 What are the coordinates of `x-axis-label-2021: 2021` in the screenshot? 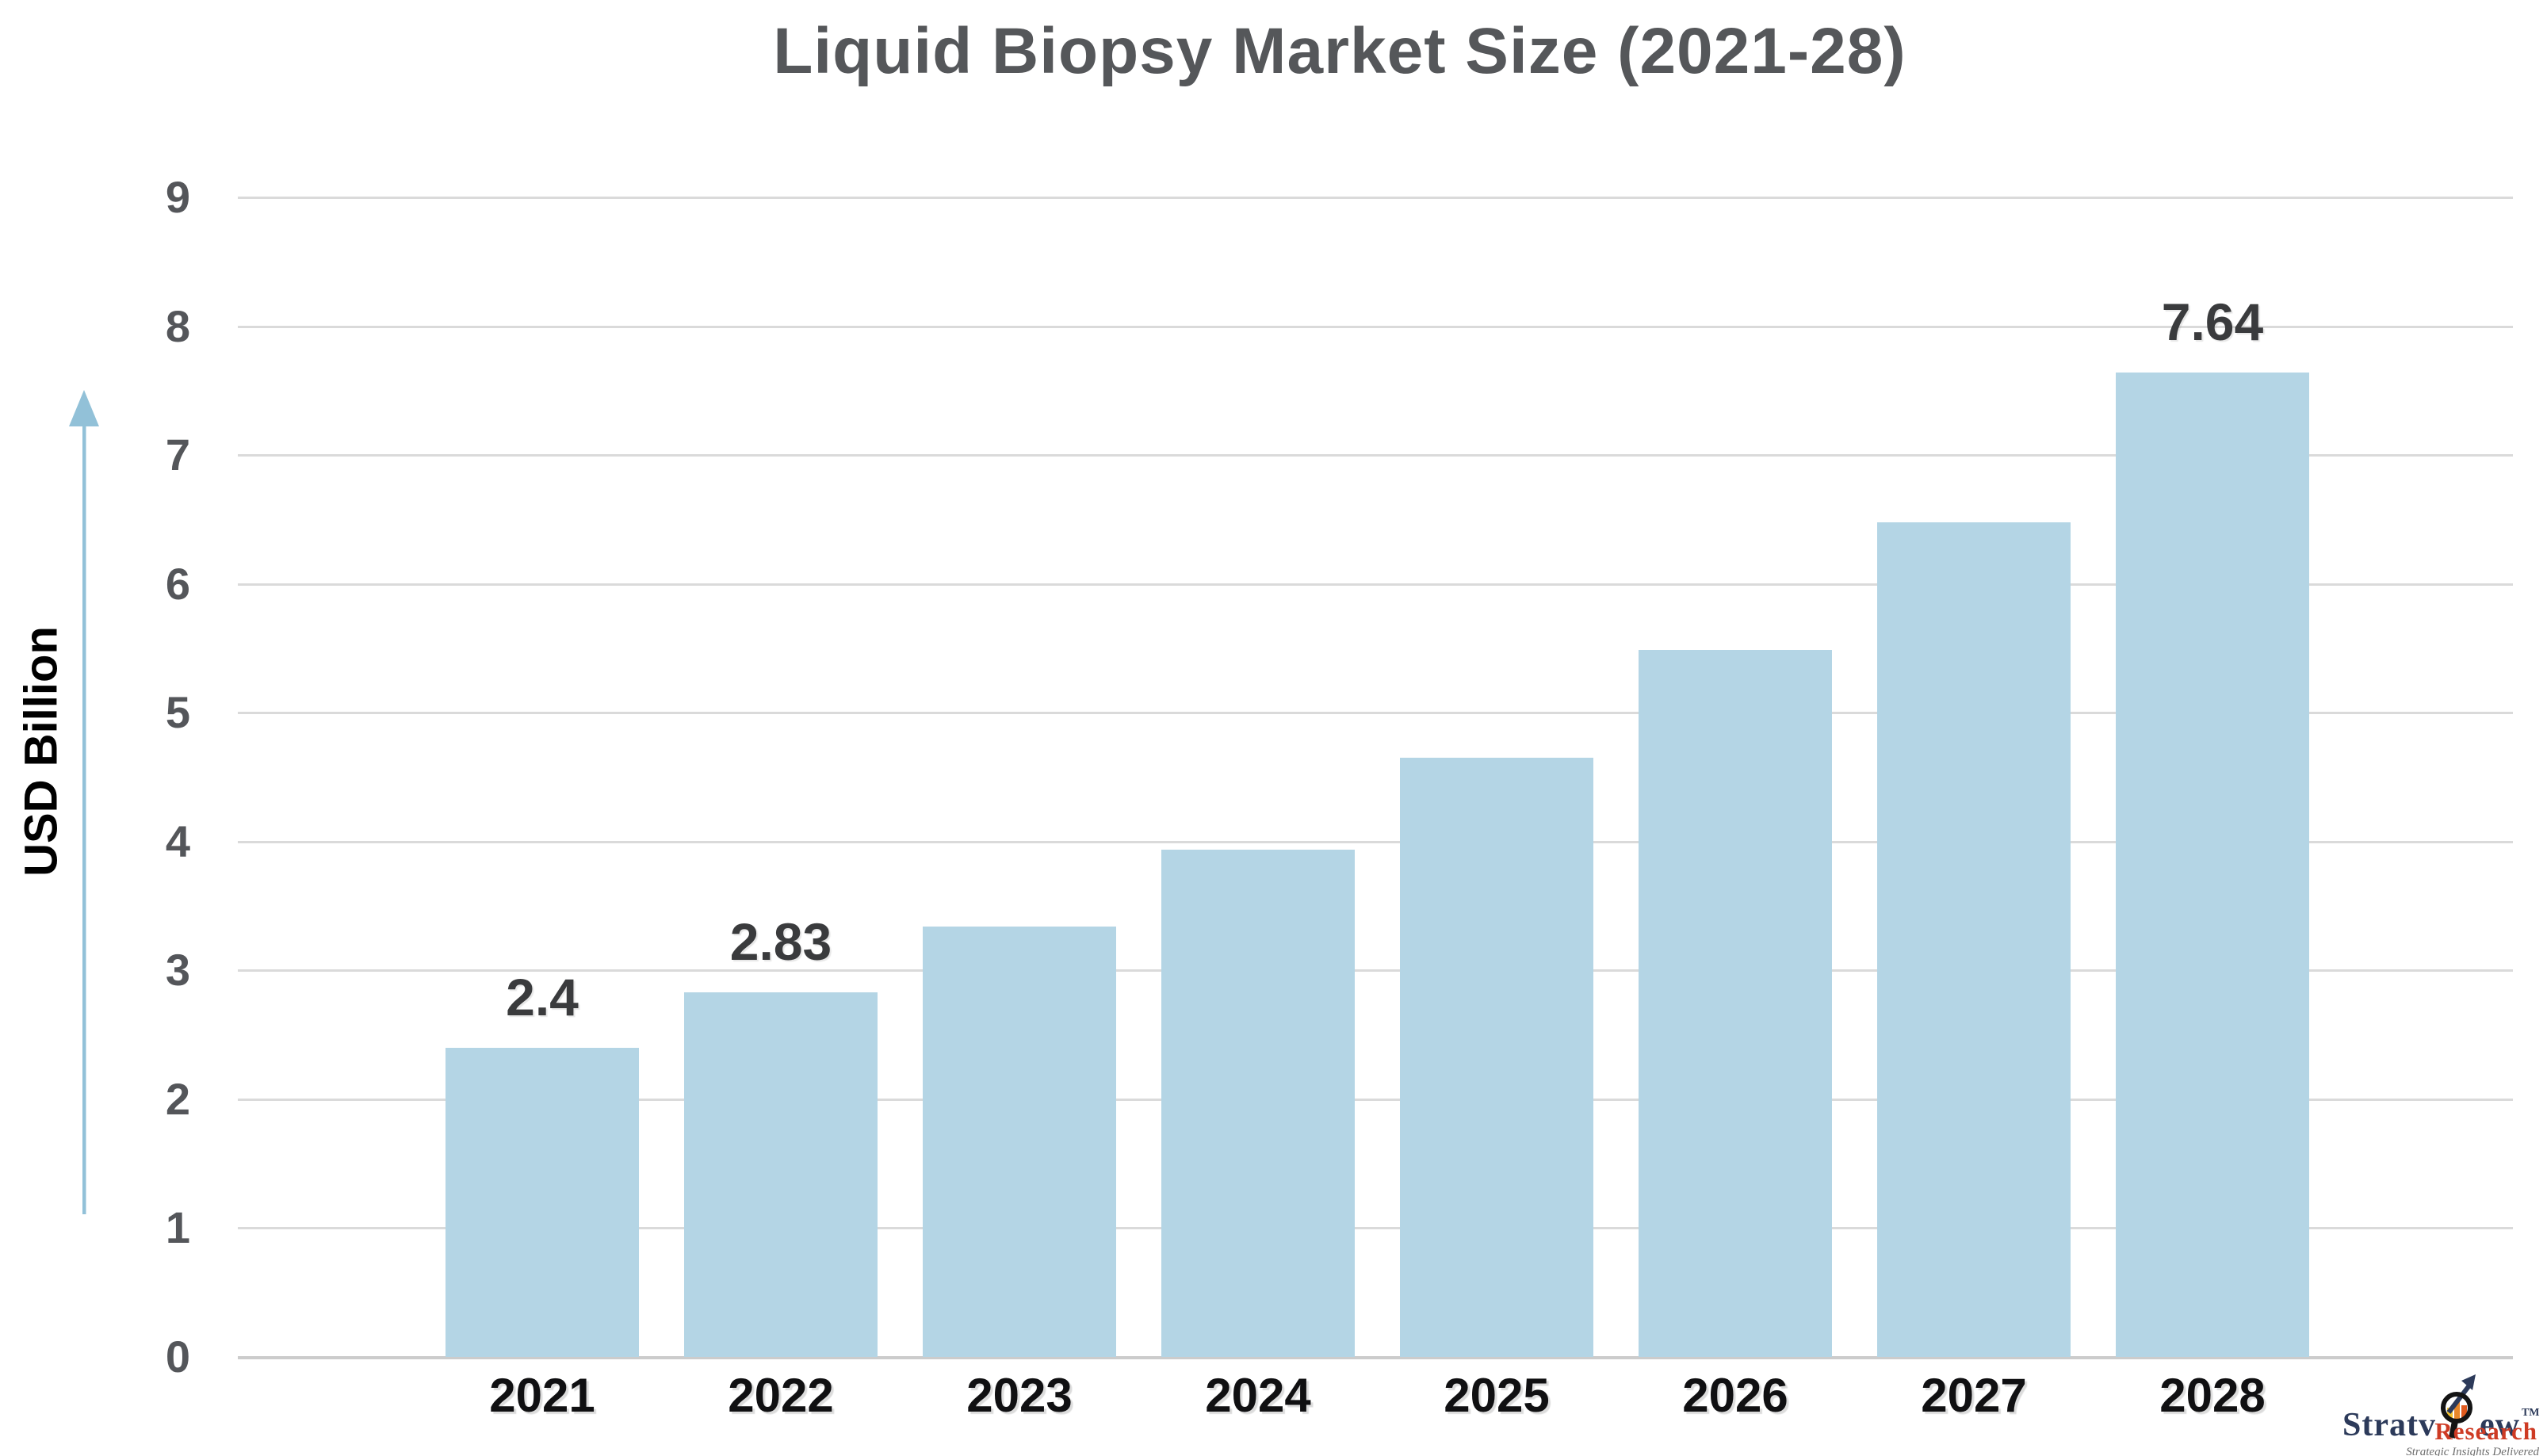 It's located at (542, 1395).